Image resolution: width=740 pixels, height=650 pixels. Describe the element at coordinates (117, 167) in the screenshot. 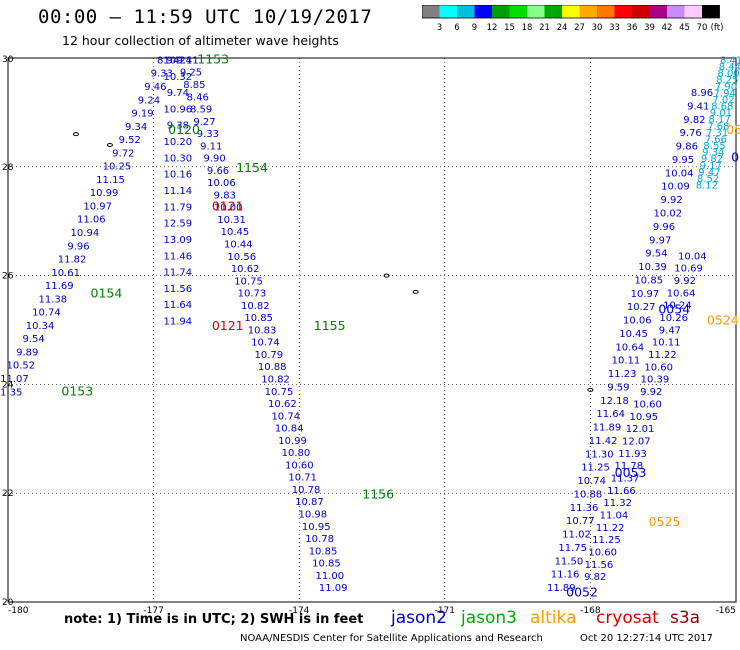

I see `swh-value-label: 10.25` at that location.